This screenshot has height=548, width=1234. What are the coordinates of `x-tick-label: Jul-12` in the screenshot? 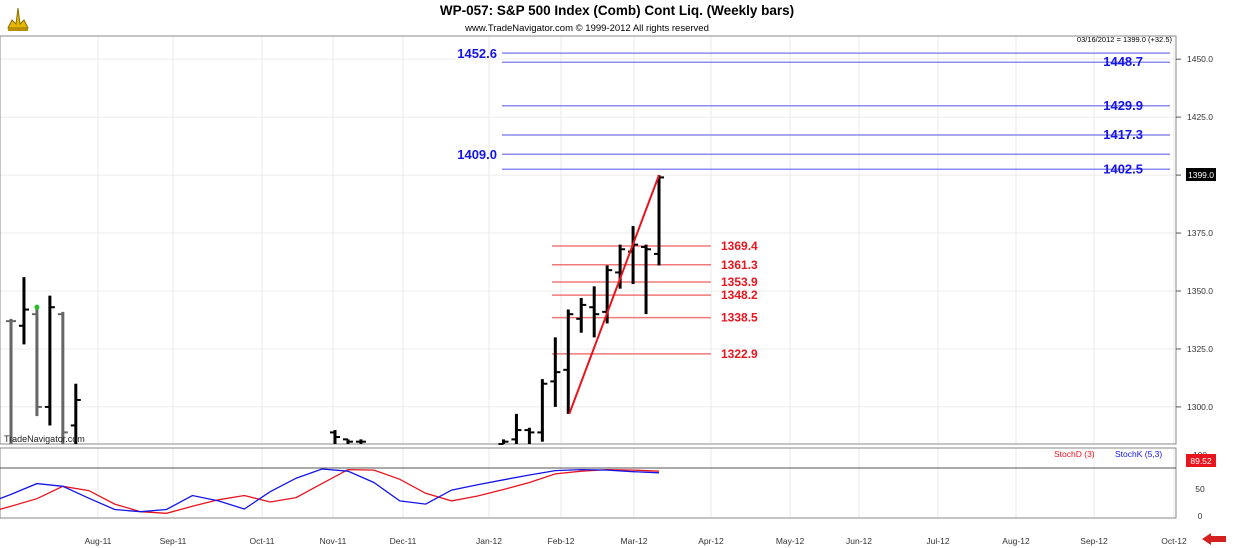 It's located at (937, 541).